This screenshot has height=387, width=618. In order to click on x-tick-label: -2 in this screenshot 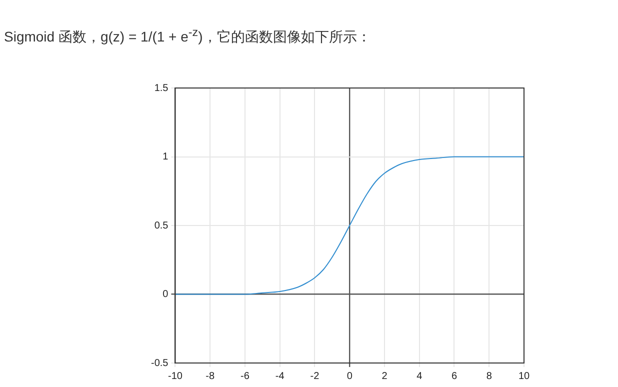, I will do `click(315, 376)`.